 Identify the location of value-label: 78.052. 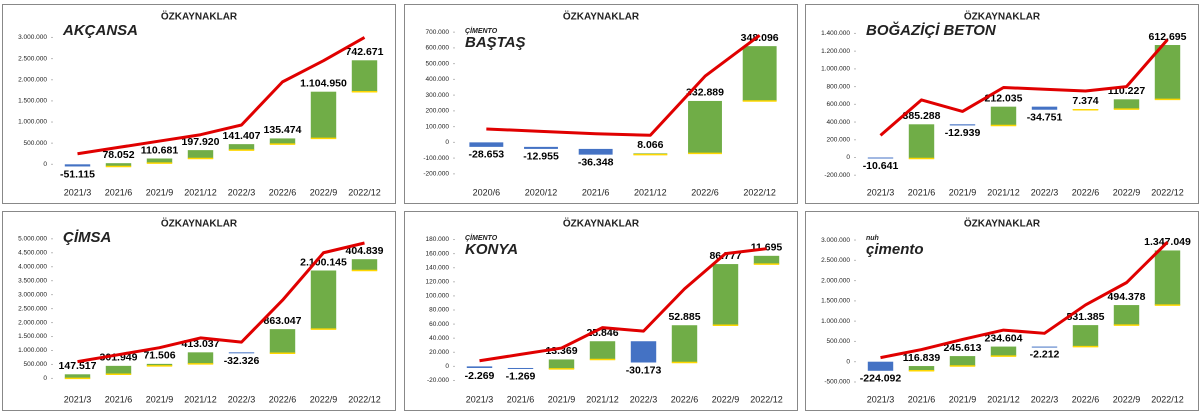
(118, 155).